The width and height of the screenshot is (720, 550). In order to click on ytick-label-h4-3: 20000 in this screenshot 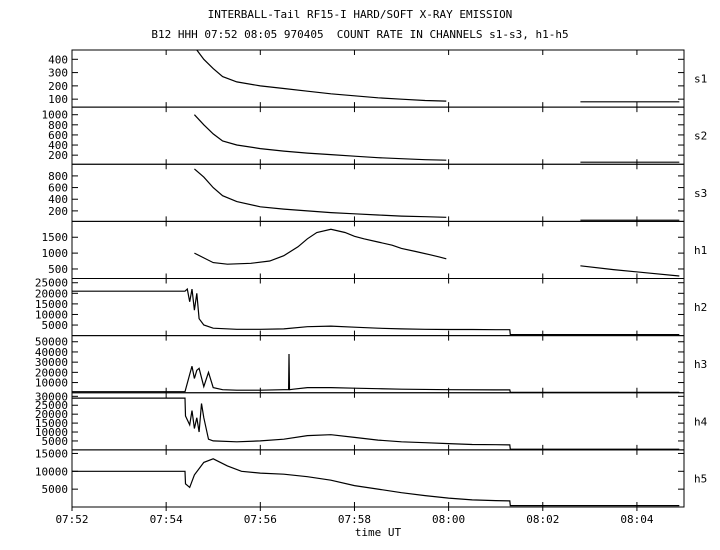, I will do `click(51, 414)`.